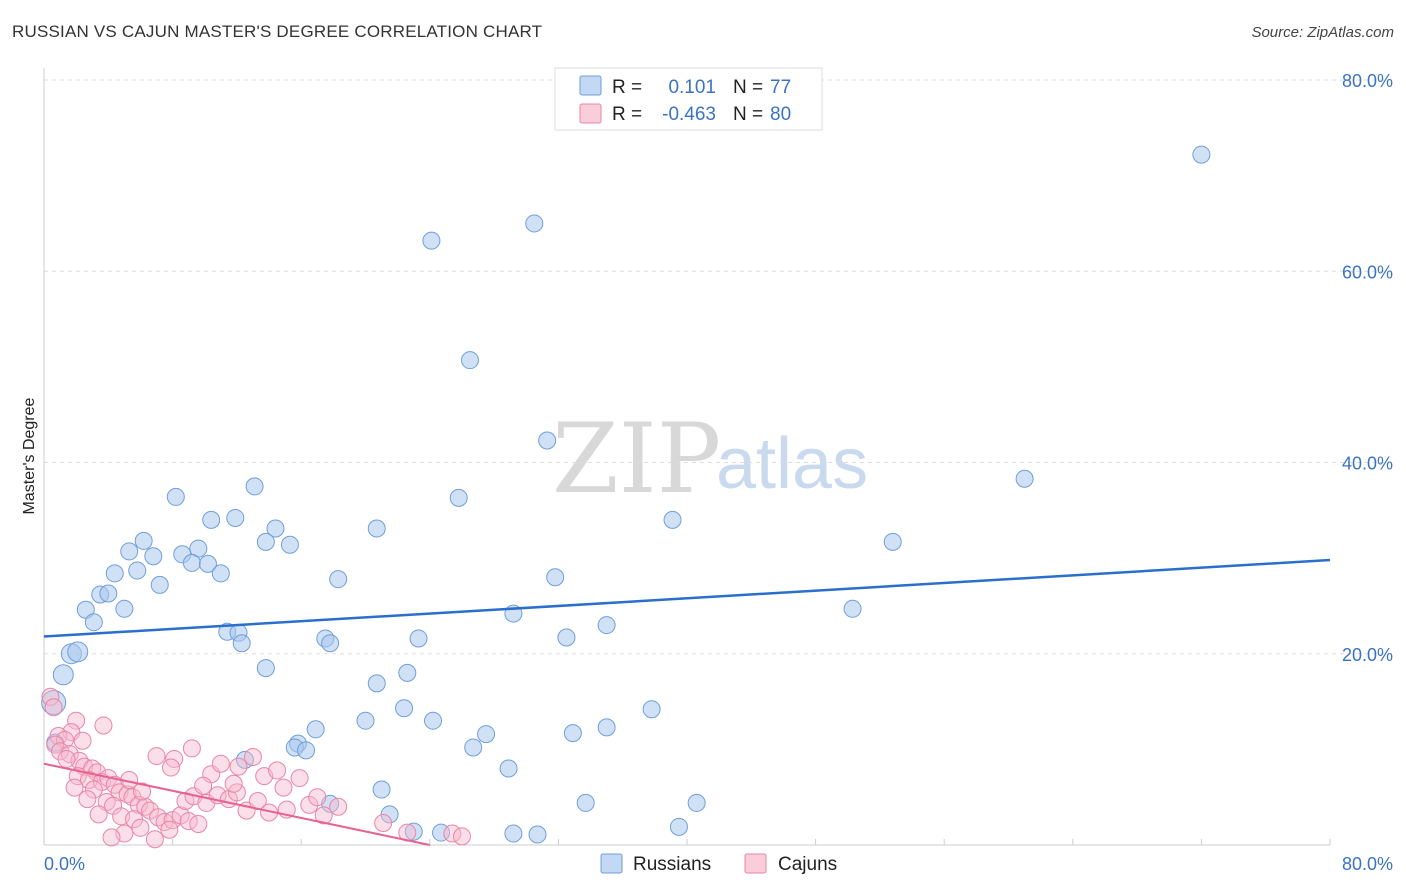  Describe the element at coordinates (672, 864) in the screenshot. I see `series-legend-label-russians: Russians` at that location.